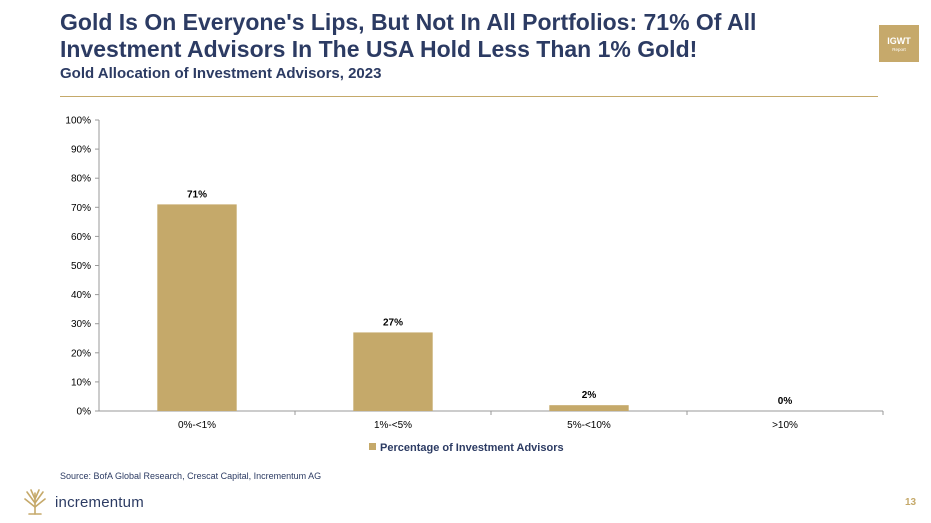  What do you see at coordinates (81, 382) in the screenshot?
I see `y-tick-label: 10%` at bounding box center [81, 382].